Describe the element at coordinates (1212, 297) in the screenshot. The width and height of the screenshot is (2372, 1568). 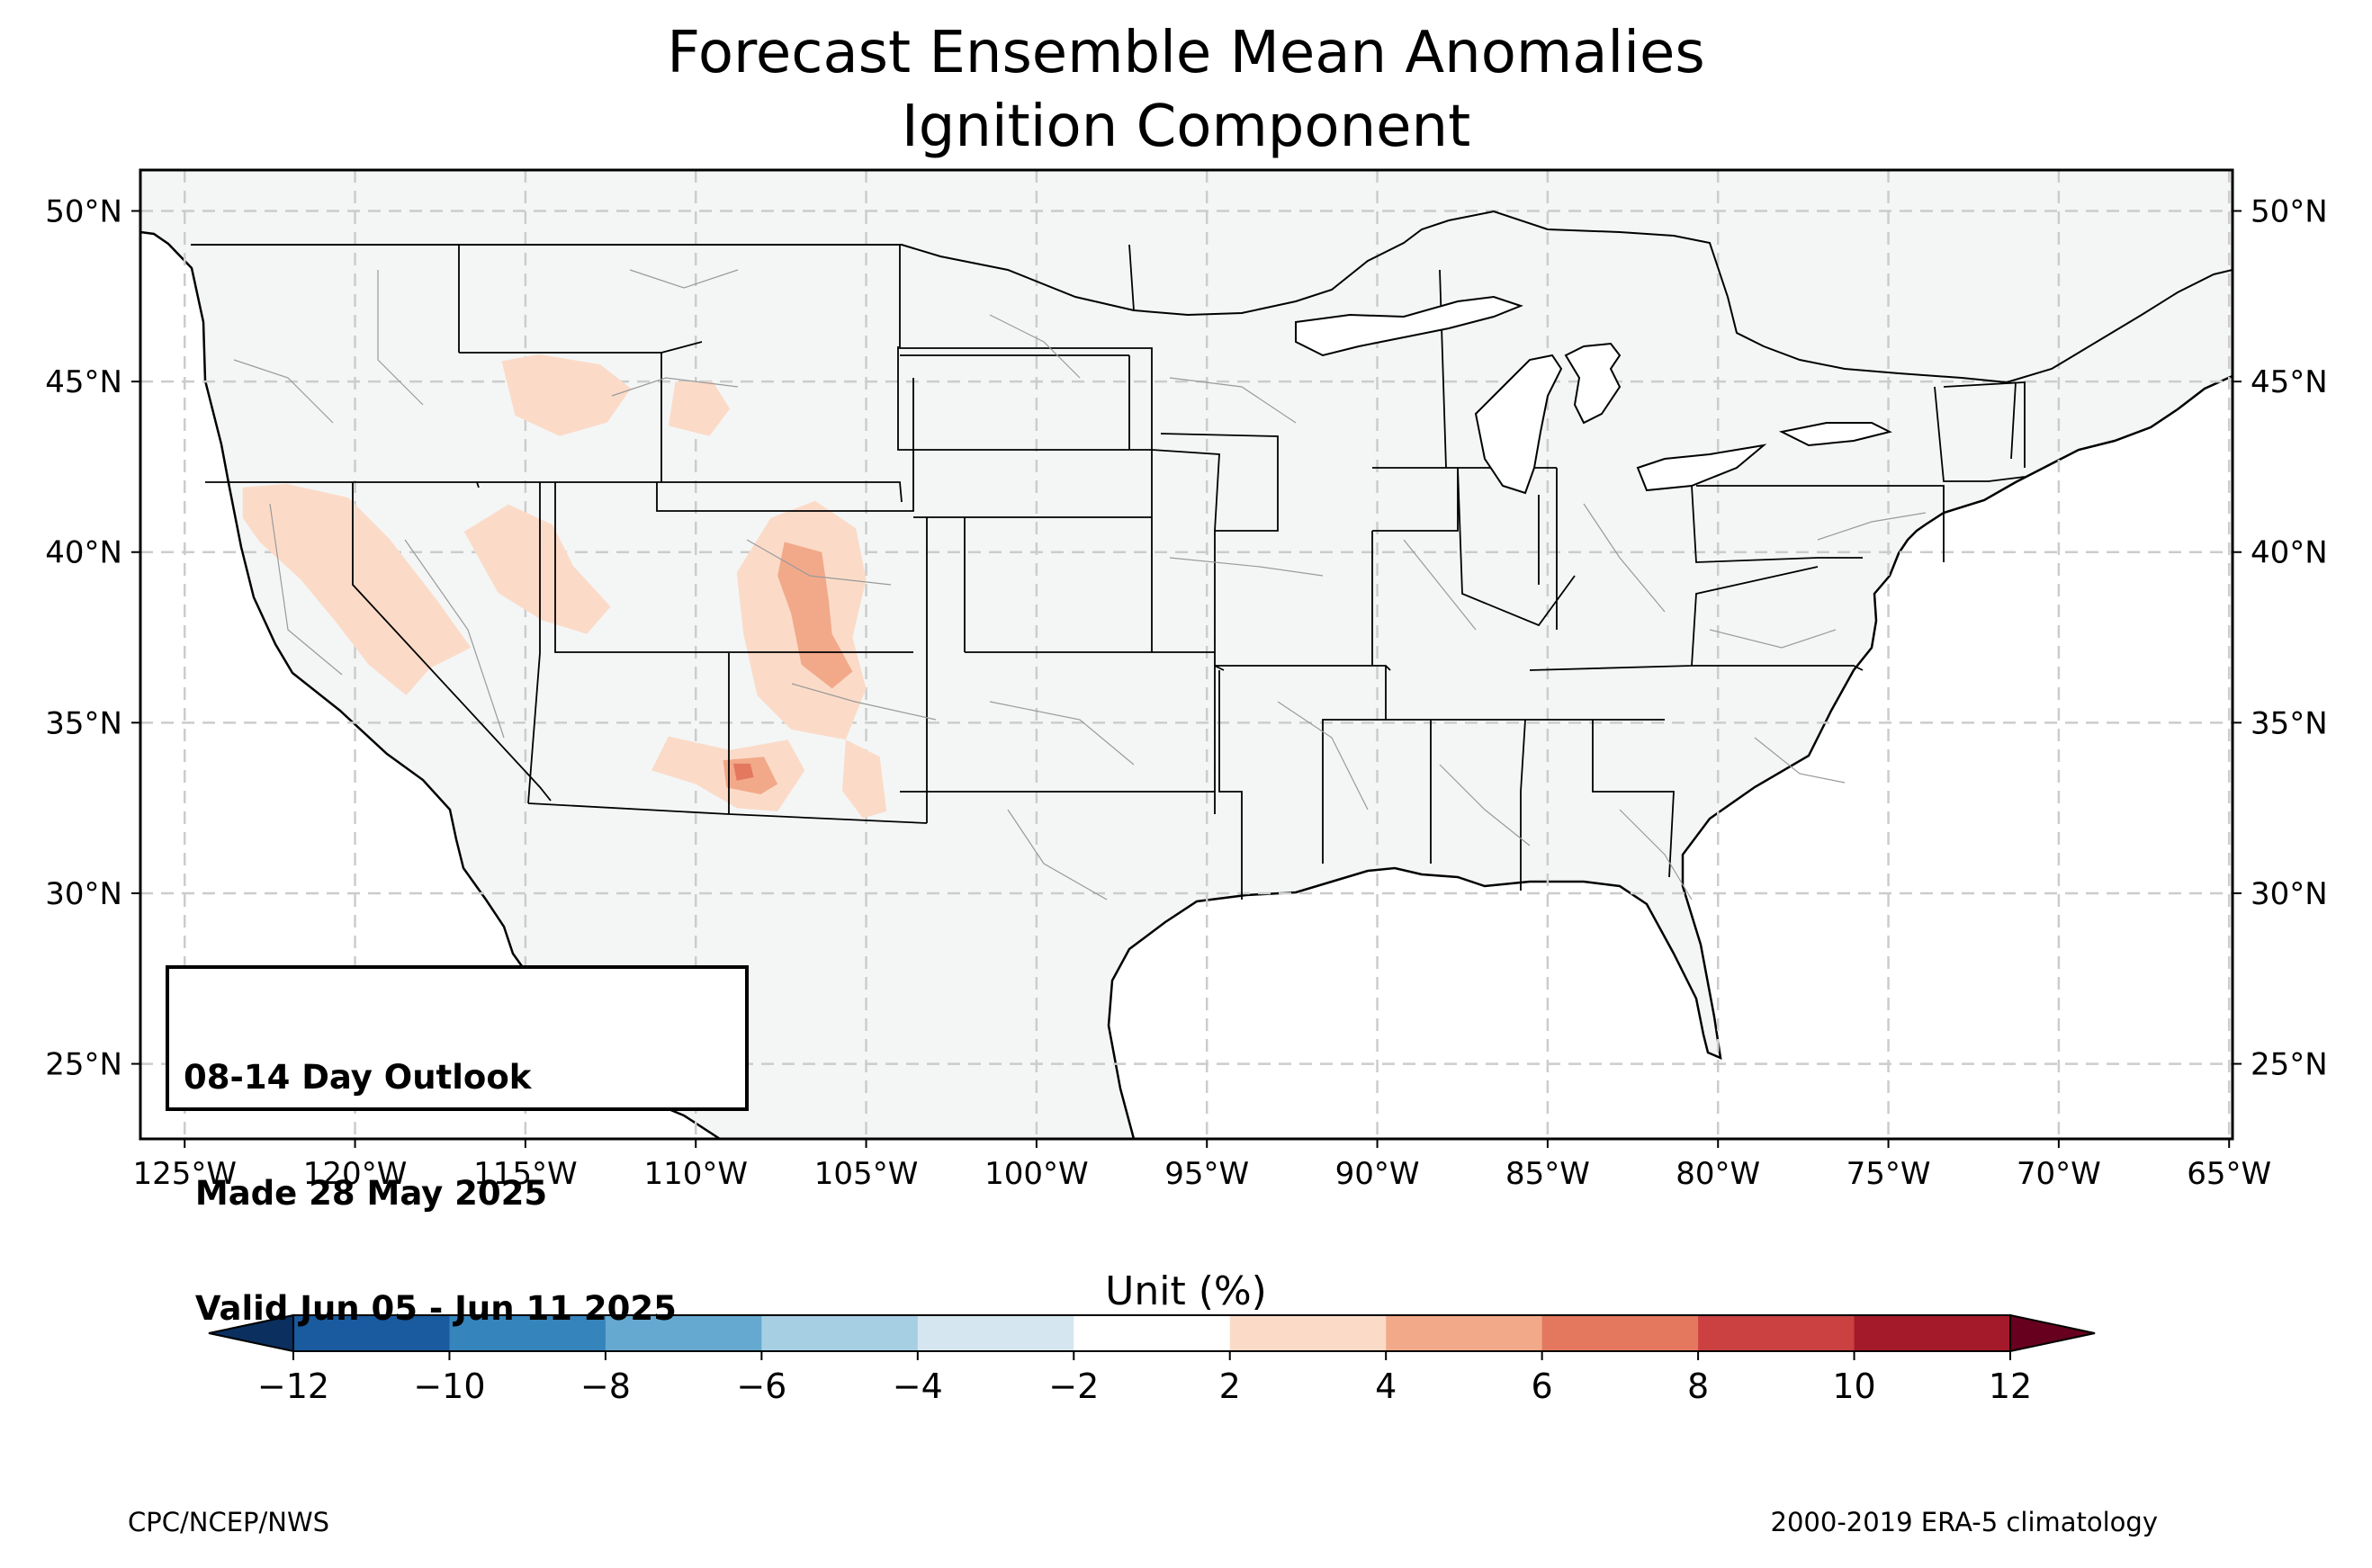
I see `canada-border` at that location.